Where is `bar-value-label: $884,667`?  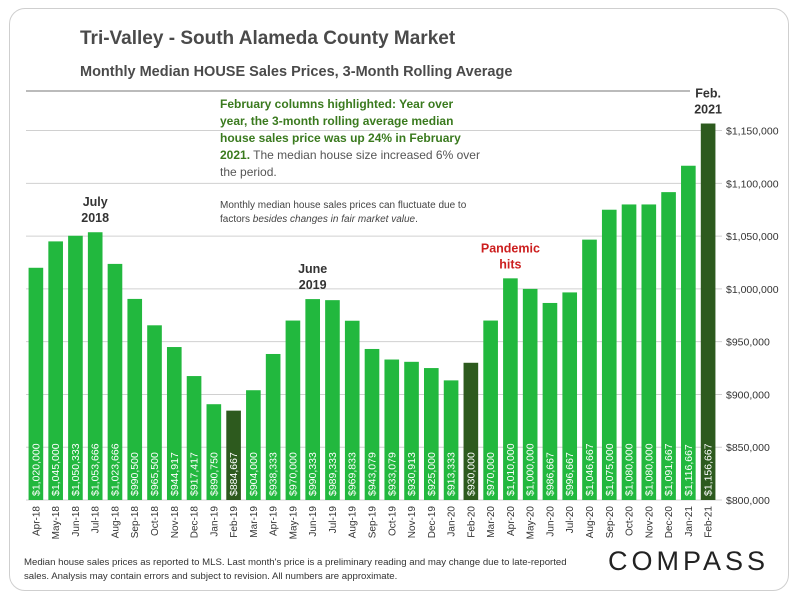 bar-value-label: $884,667 is located at coordinates (234, 474).